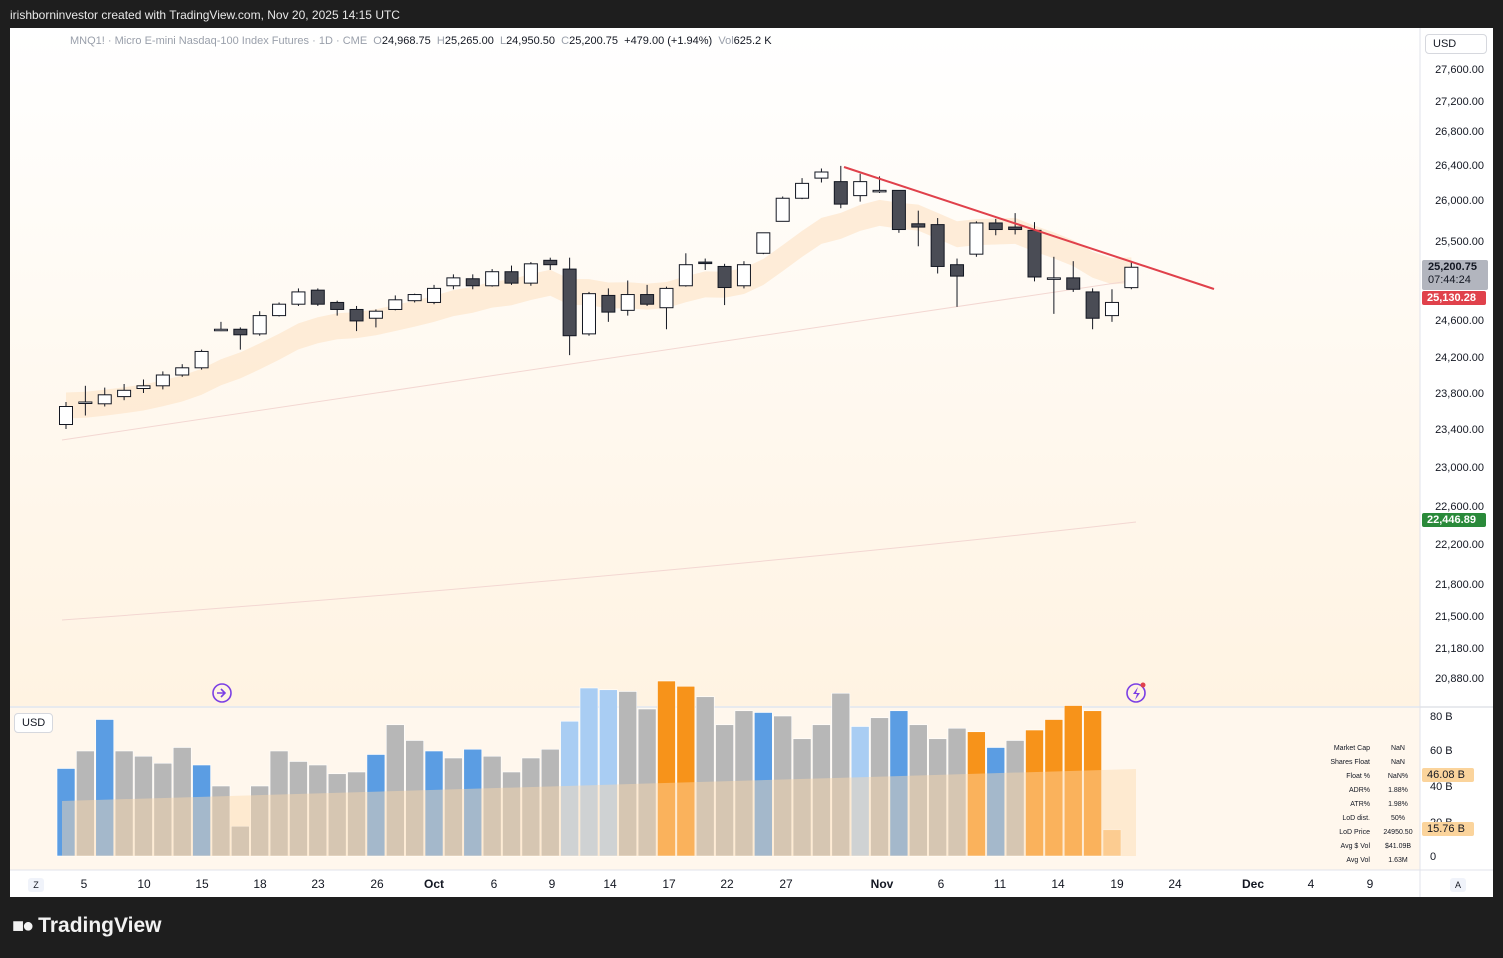 Image resolution: width=1503 pixels, height=958 pixels. I want to click on volume-tick-label: 80 B, so click(1441, 717).